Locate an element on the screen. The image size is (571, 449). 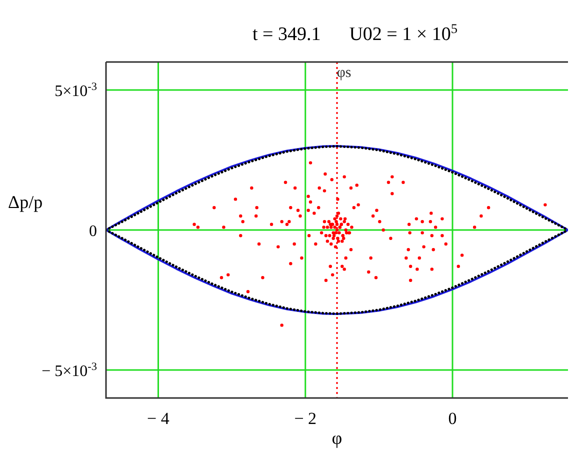
y-tick-label: 5×10$^{-3}$ is located at coordinates (76, 90).